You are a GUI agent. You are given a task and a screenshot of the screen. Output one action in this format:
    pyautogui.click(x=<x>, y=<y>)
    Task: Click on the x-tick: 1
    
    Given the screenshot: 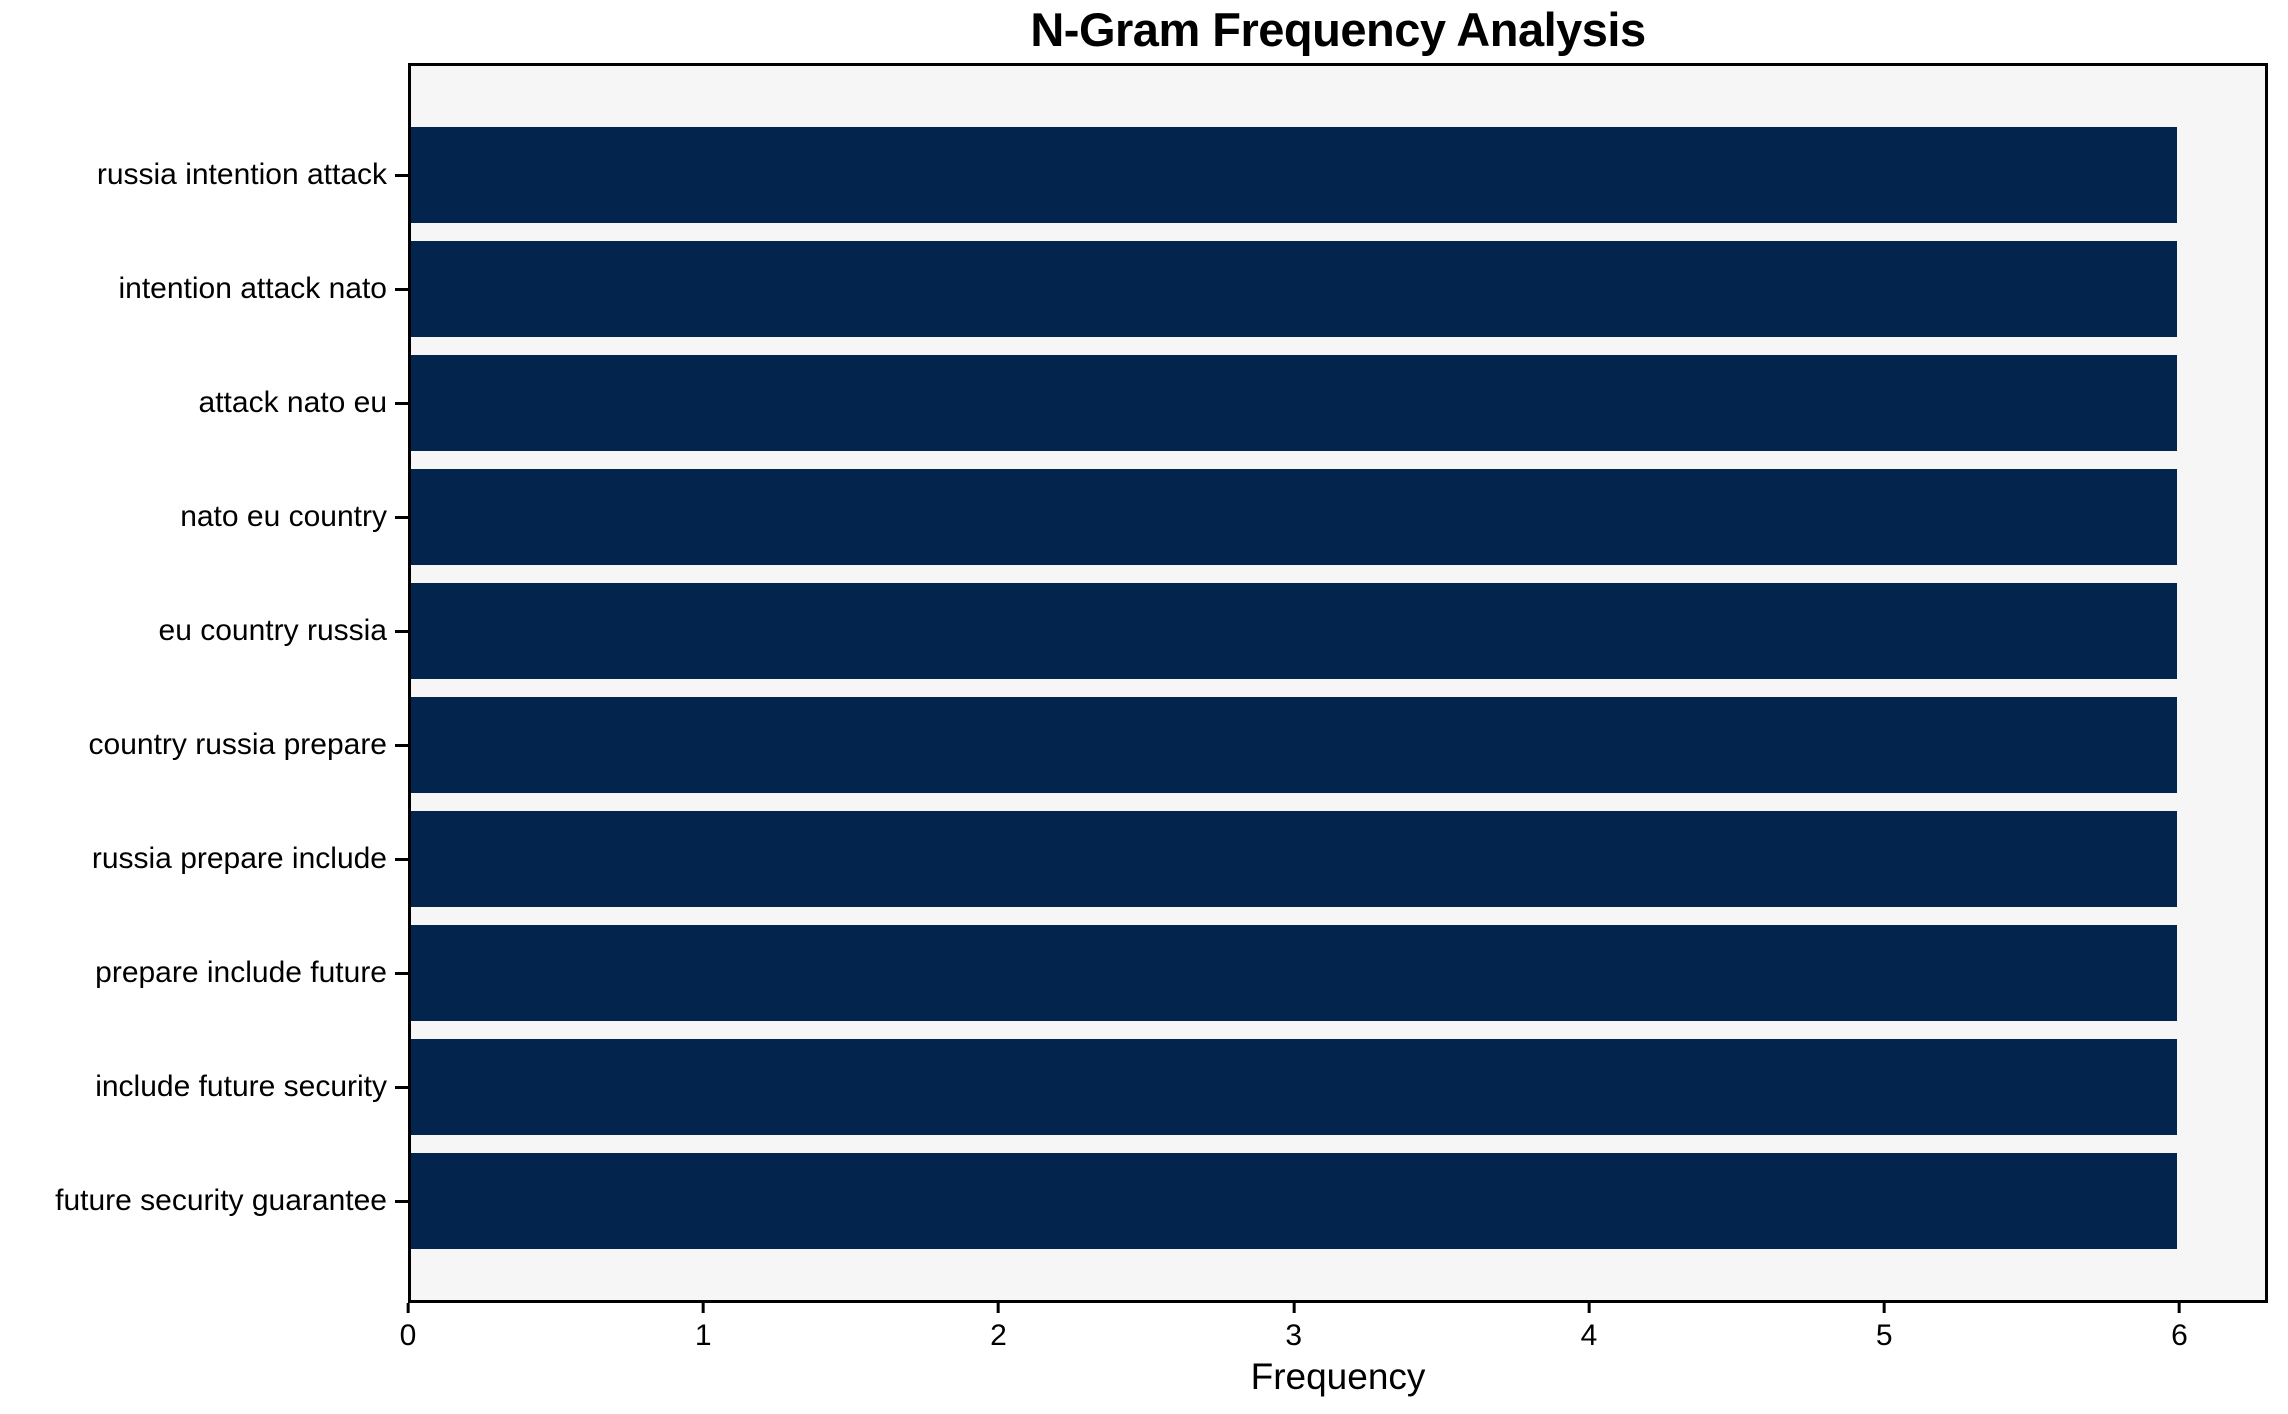 What is the action you would take?
    pyautogui.click(x=703, y=1328)
    